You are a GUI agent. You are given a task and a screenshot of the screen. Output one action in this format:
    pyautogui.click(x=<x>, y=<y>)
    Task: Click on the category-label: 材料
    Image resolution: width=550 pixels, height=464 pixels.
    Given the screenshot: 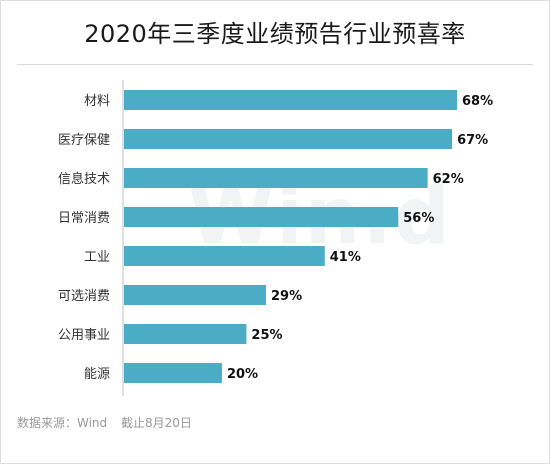 What is the action you would take?
    pyautogui.click(x=97, y=101)
    